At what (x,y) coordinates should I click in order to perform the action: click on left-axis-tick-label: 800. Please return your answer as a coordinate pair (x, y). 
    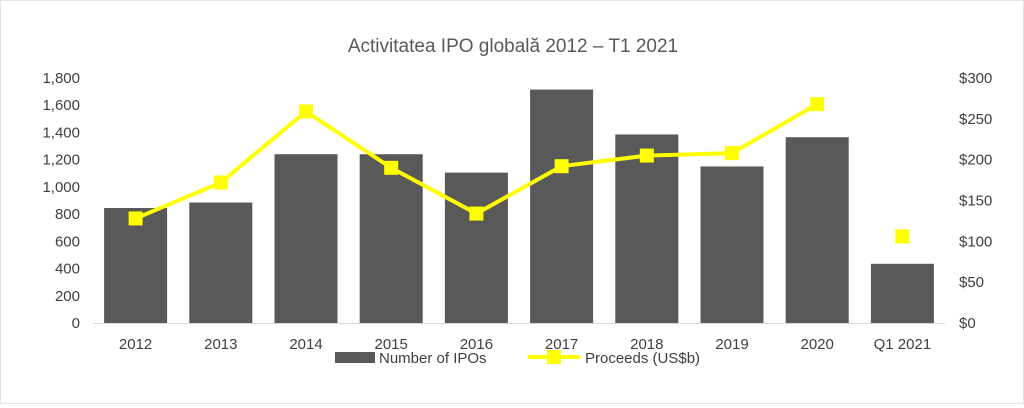
    Looking at the image, I should click on (67, 214).